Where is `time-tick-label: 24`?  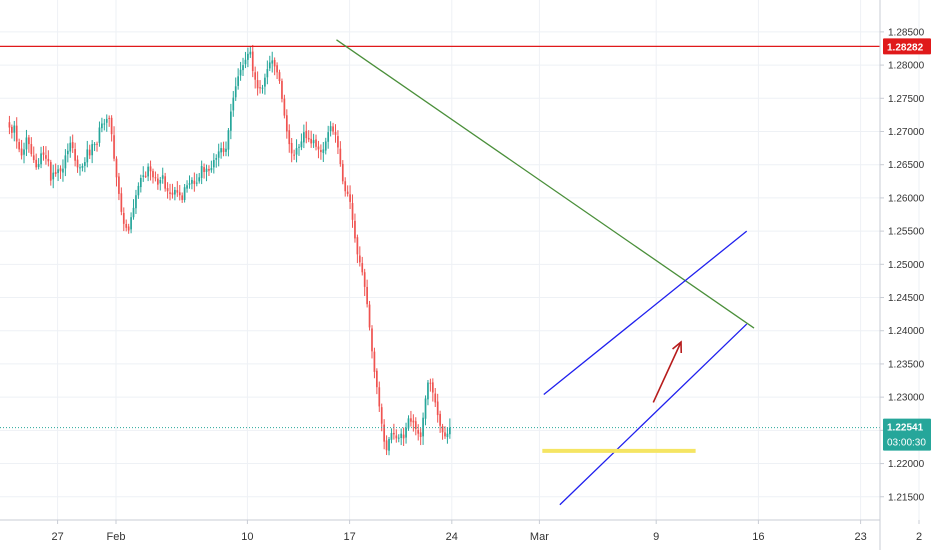 time-tick-label: 24 is located at coordinates (452, 537).